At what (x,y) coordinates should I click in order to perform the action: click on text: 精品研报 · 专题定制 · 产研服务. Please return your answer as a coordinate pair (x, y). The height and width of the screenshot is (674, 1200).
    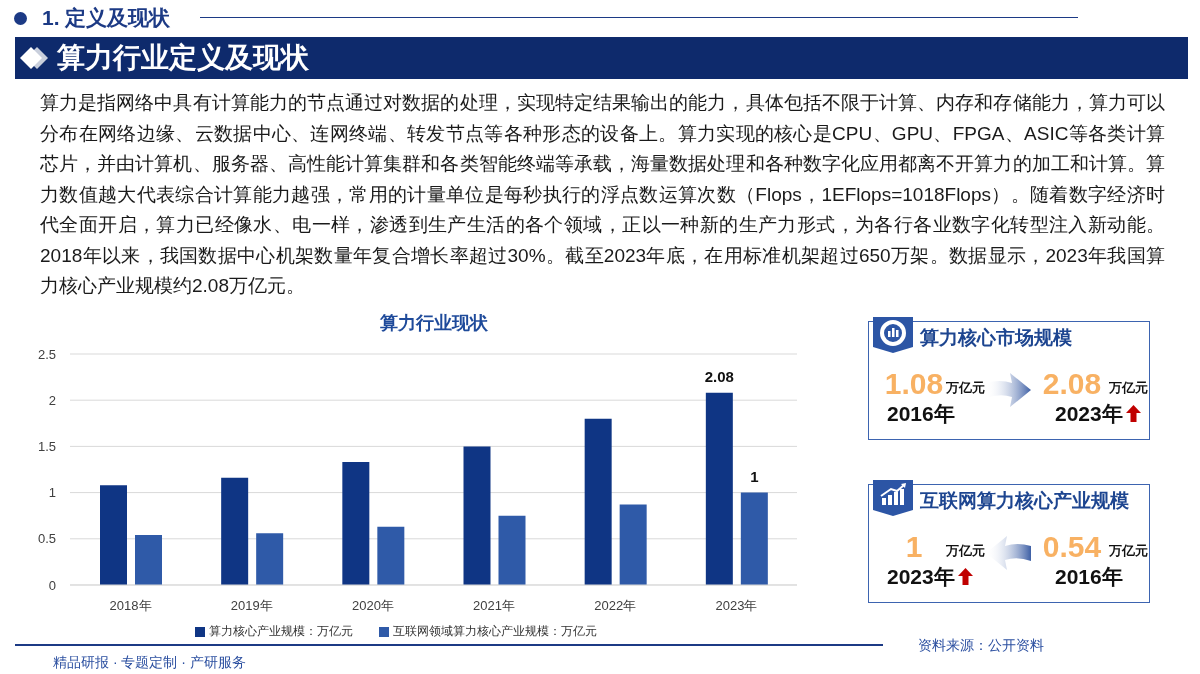
    Looking at the image, I should click on (149, 662).